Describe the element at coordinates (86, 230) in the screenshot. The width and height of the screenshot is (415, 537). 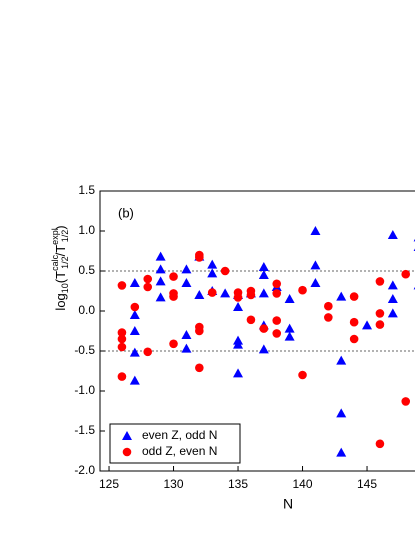
I see `y-tick-label: 1.0` at that location.